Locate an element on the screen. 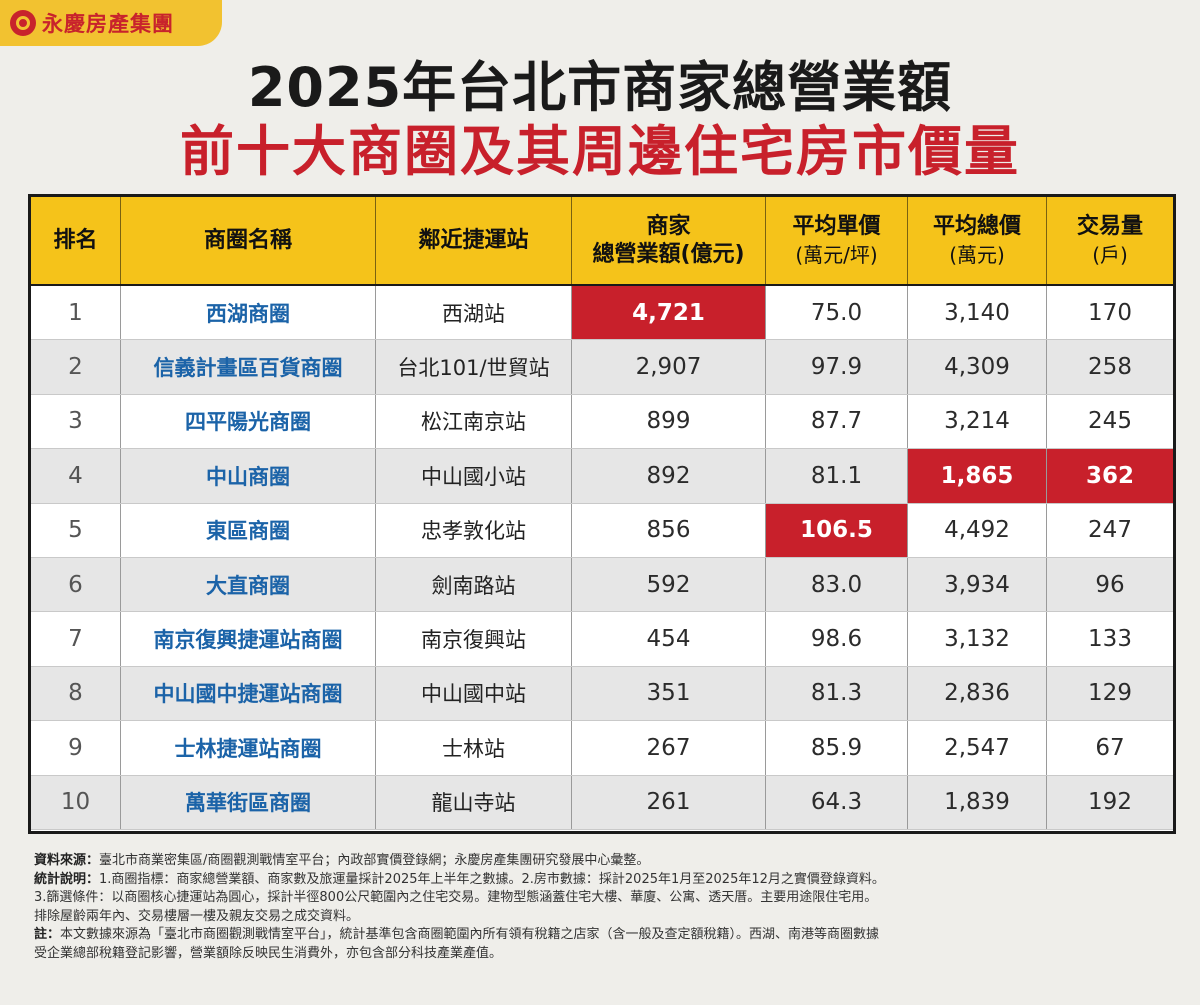  station-cell: 龍山寺站 is located at coordinates (474, 802).